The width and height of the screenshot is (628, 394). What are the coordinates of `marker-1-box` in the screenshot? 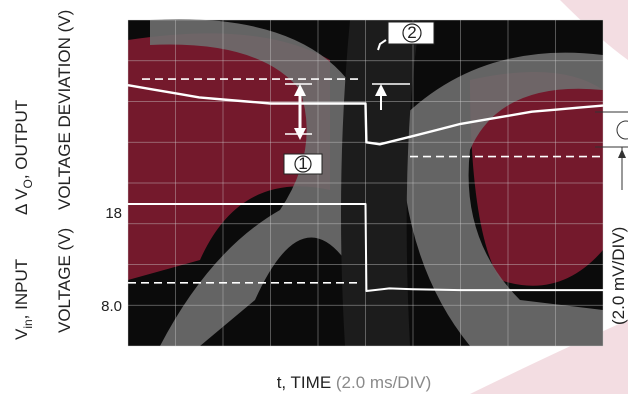 It's located at (303, 164).